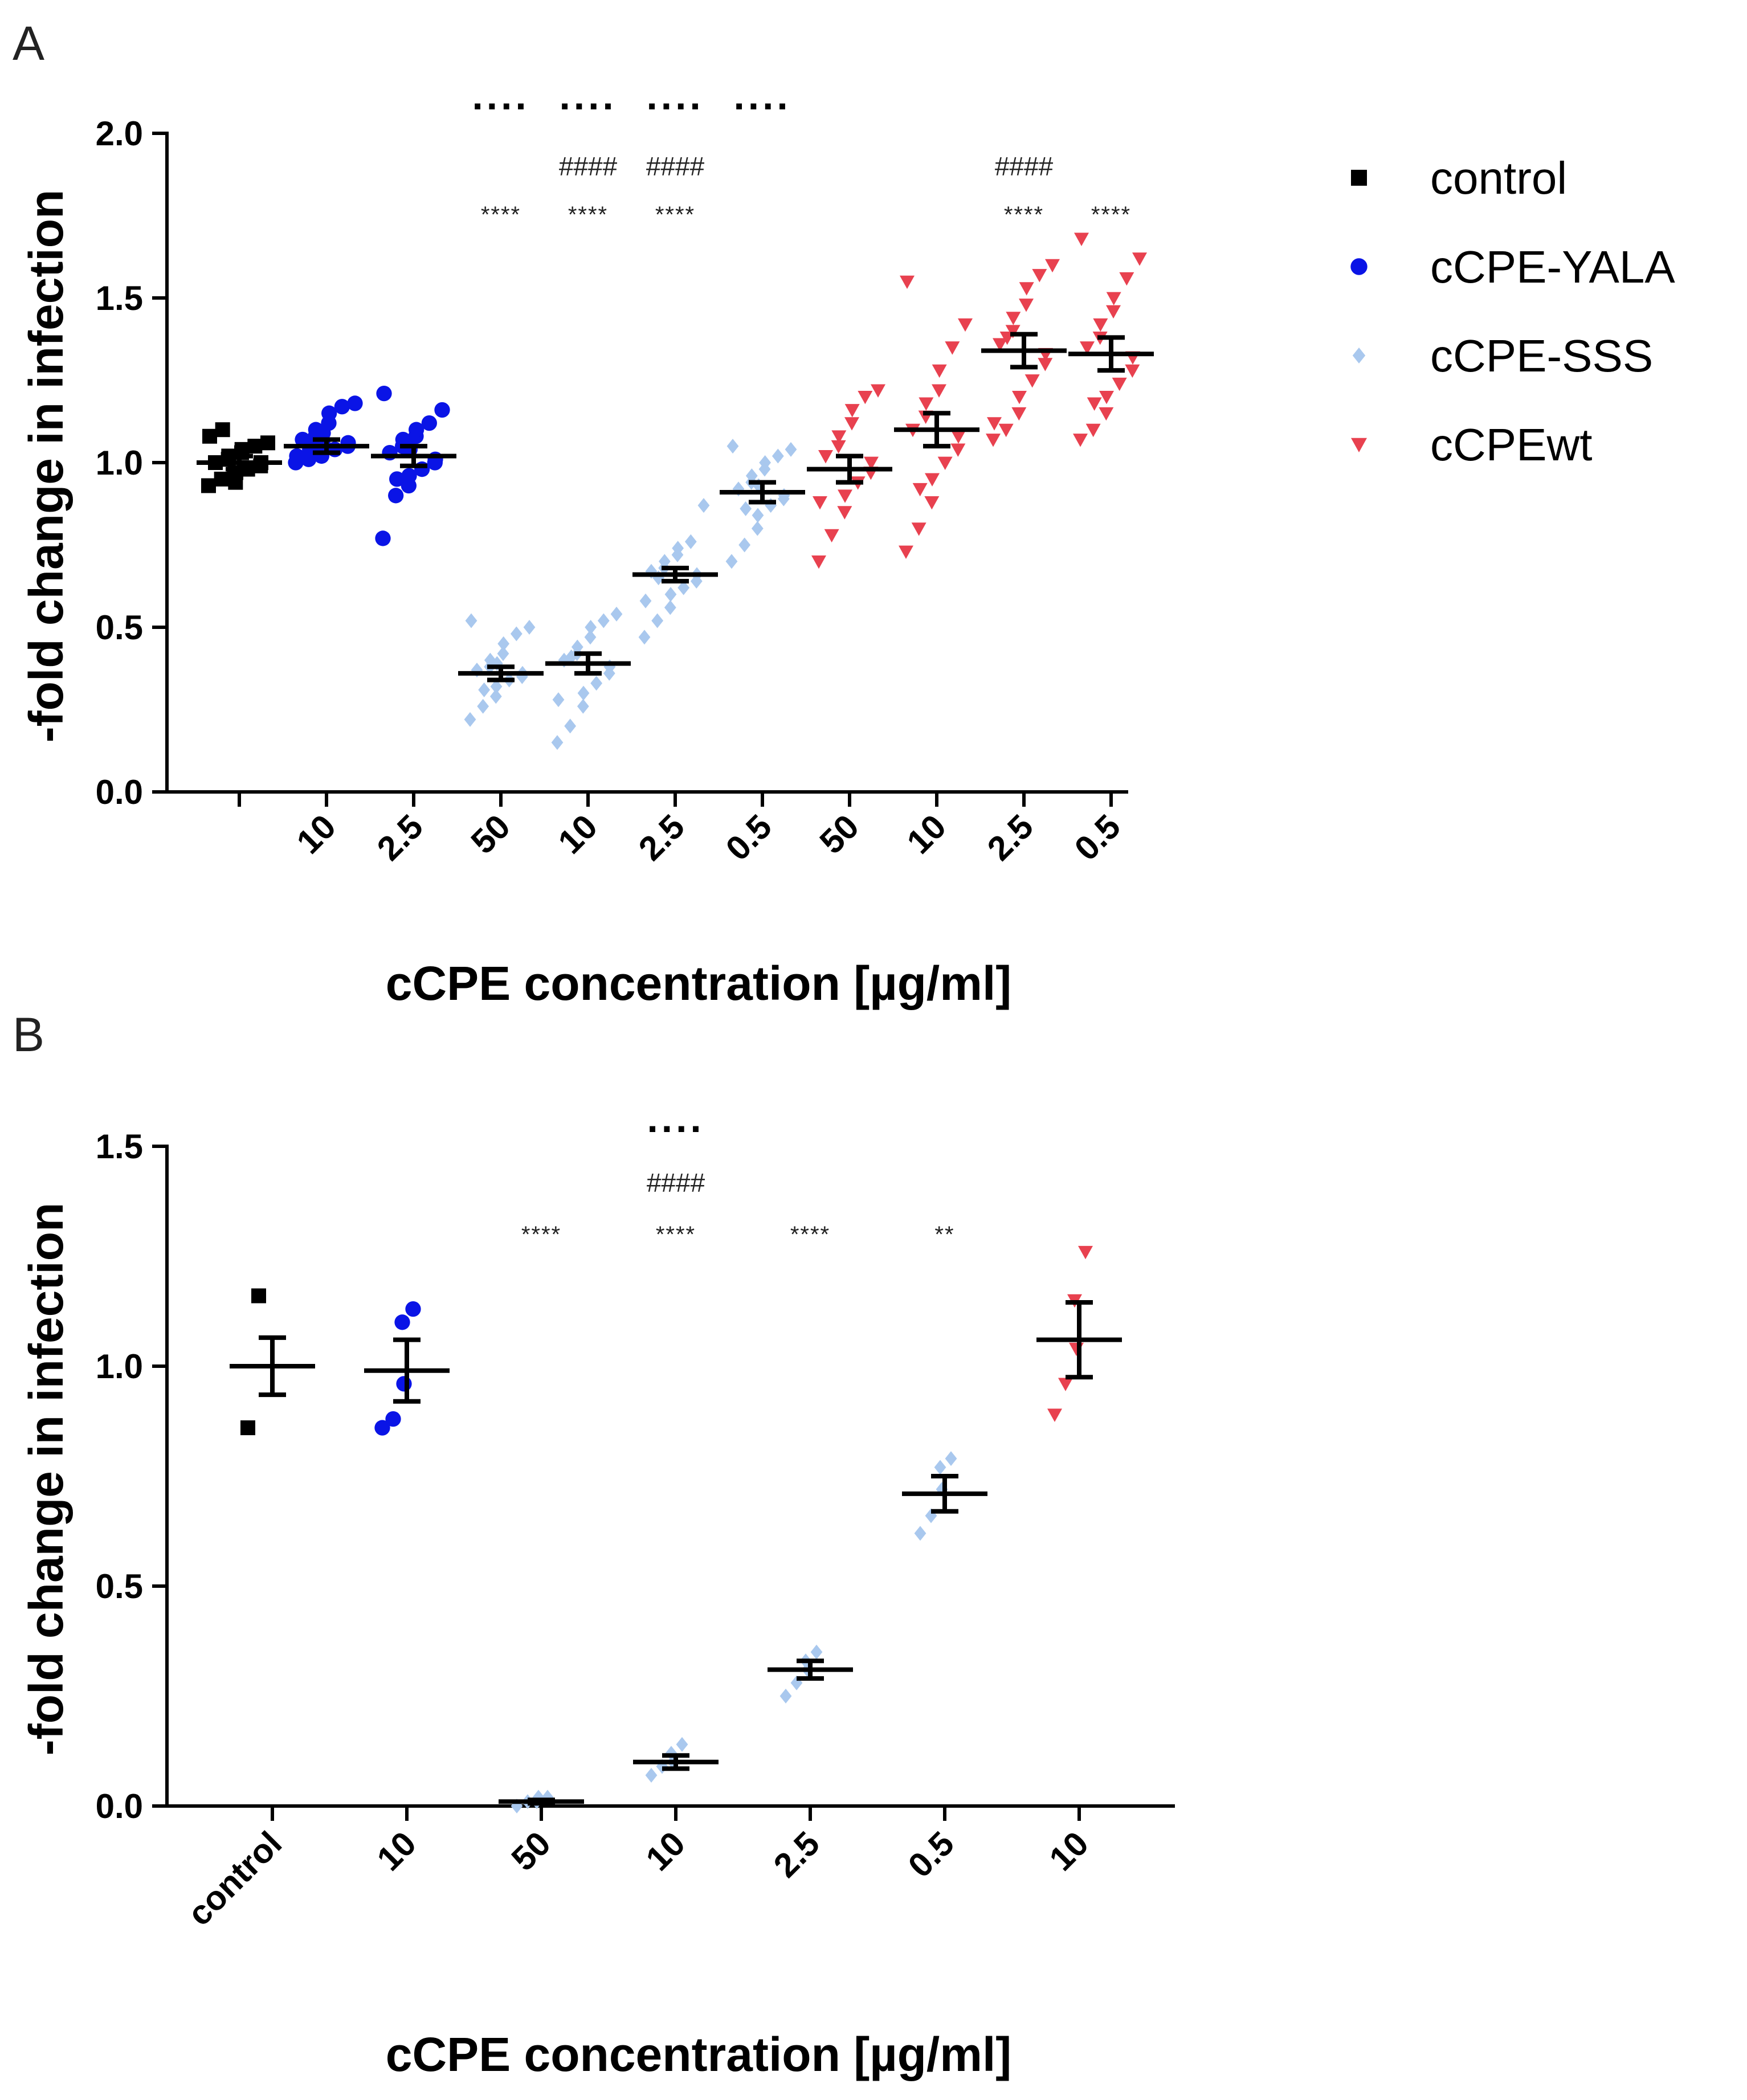  I want to click on panel-b-y-axis-title: -fold change in infection, so click(46, 1479).